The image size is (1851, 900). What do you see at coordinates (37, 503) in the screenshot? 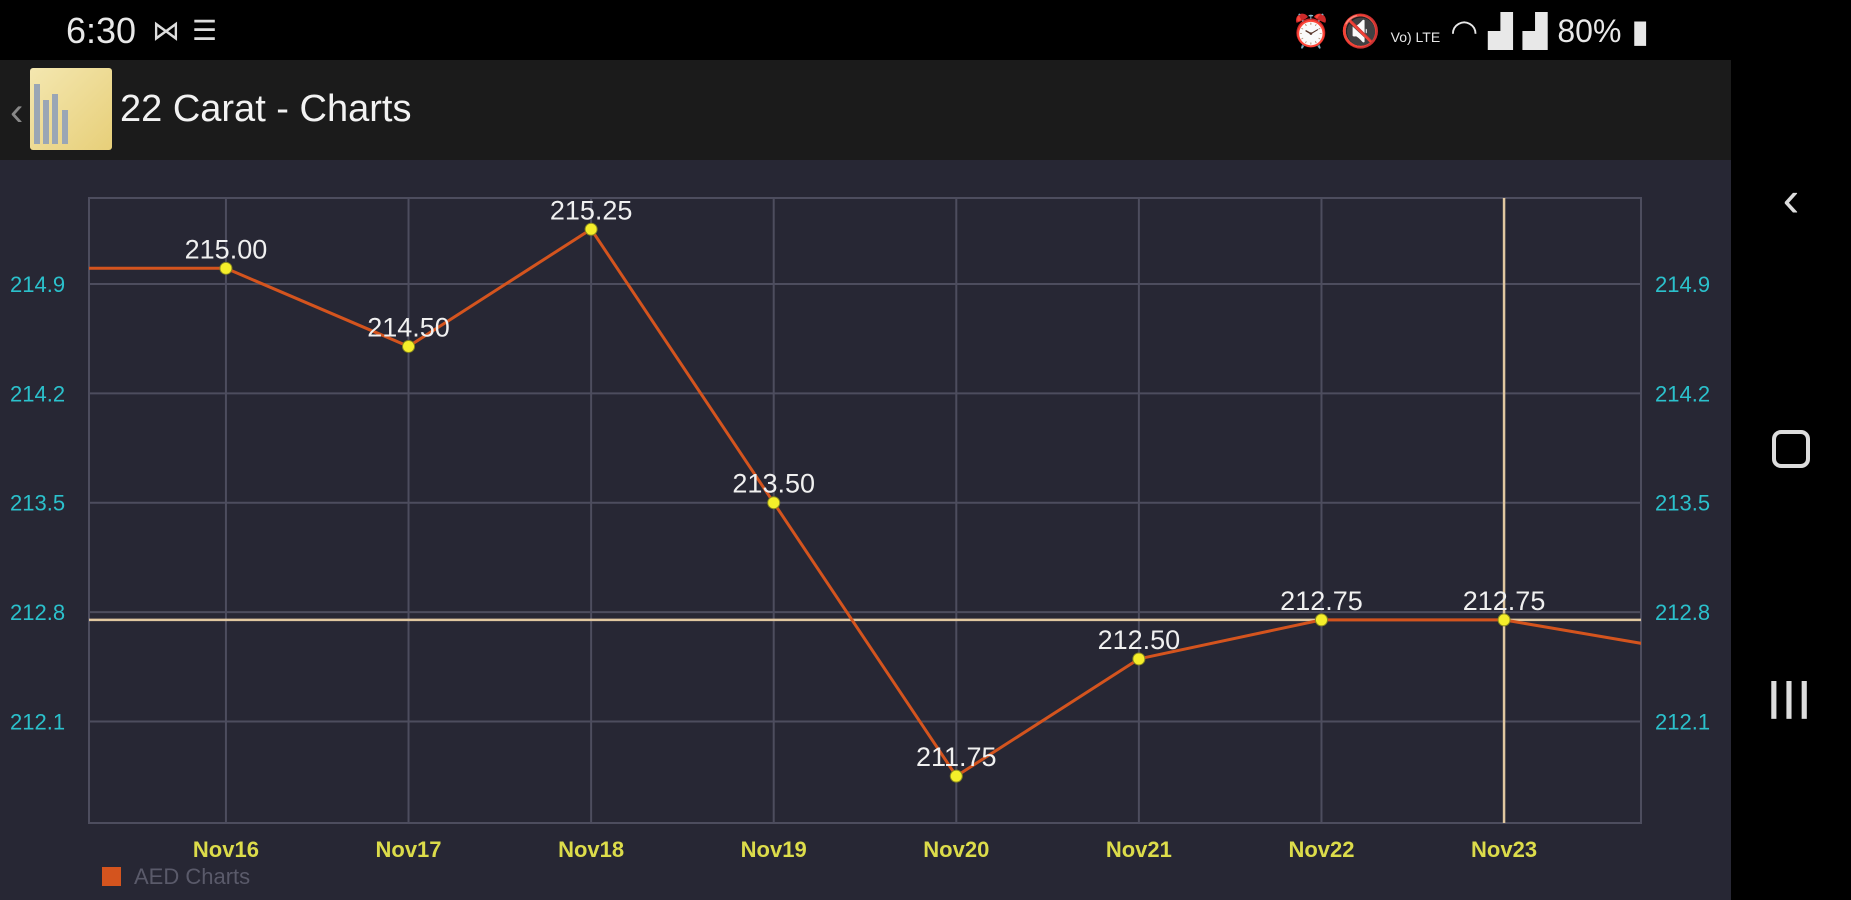
I see `y-tick-label-left: 213.5` at bounding box center [37, 503].